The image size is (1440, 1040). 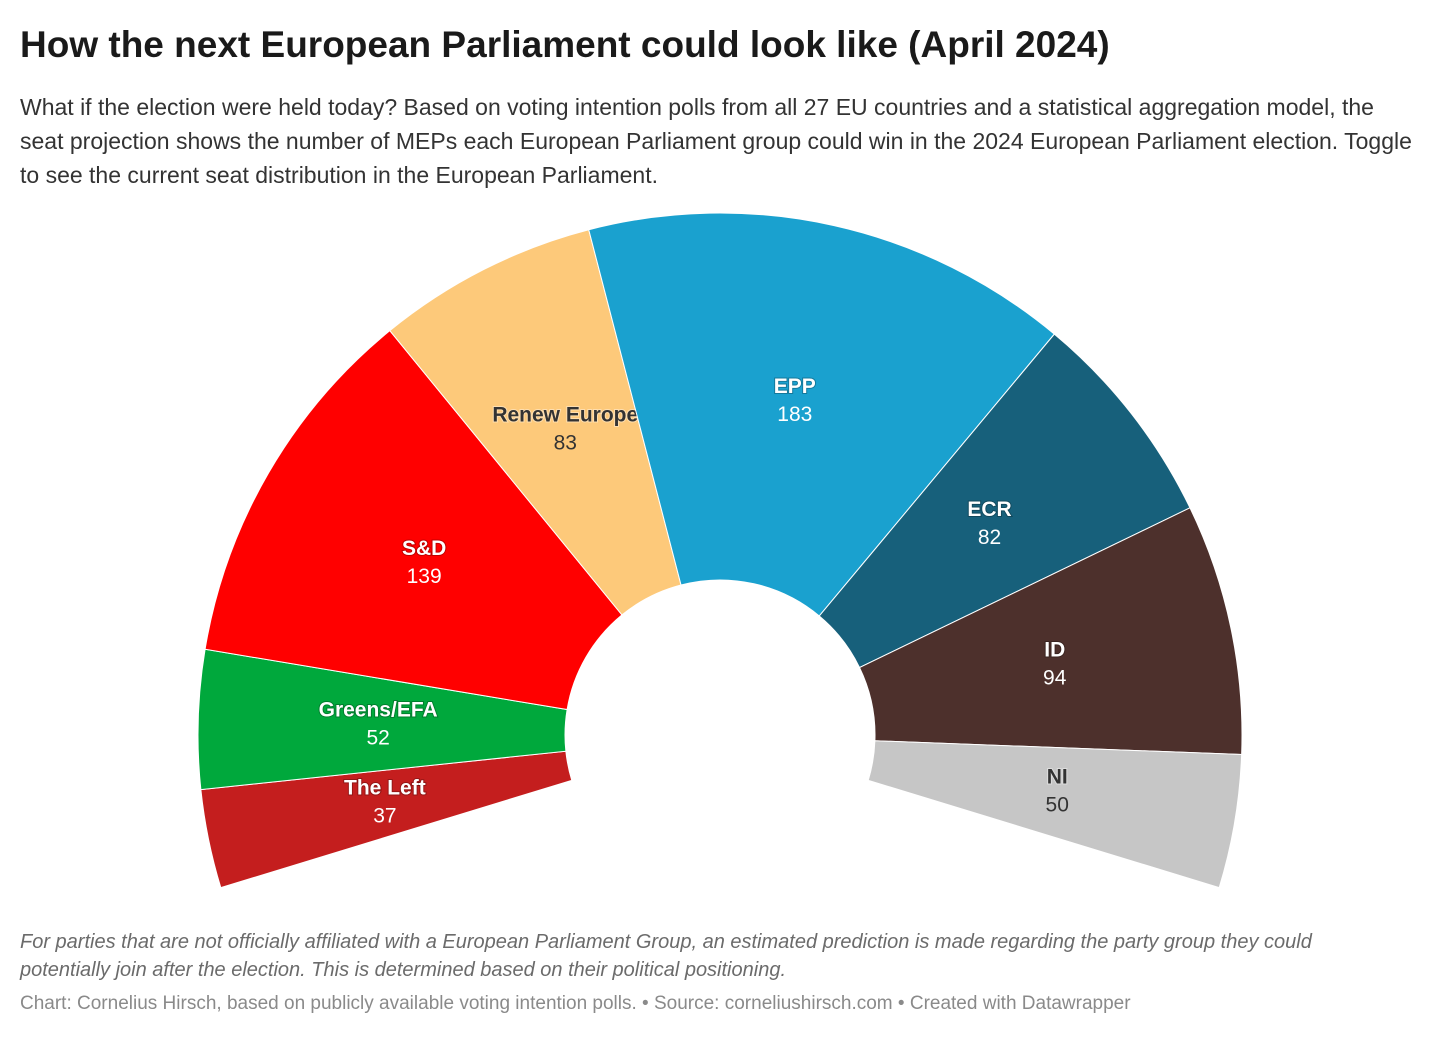 What do you see at coordinates (565, 415) in the screenshot?
I see `wedge-label: Renew Europe` at bounding box center [565, 415].